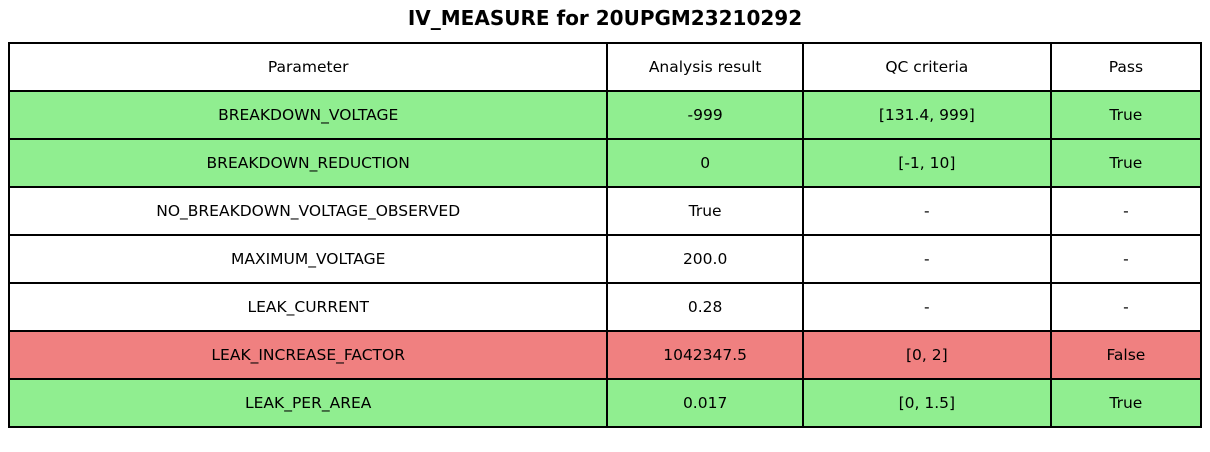  What do you see at coordinates (605, 18) in the screenshot?
I see `page-title: IV_MEASURE for 20UPGM23210292` at bounding box center [605, 18].